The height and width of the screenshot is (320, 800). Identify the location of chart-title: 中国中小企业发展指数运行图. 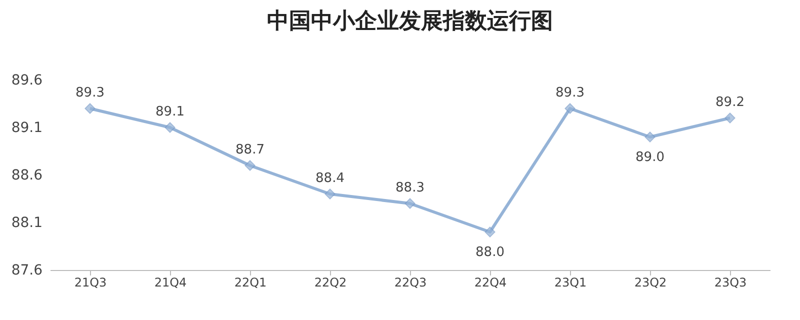
(410, 21).